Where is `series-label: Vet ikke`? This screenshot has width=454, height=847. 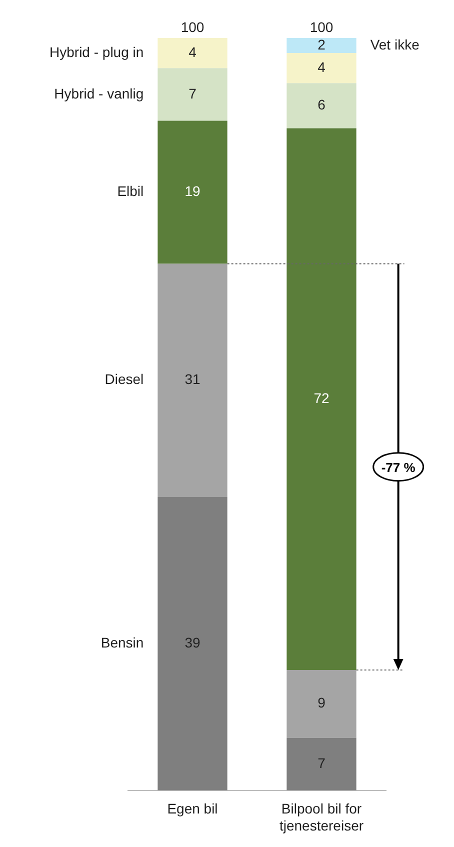 series-label: Vet ikke is located at coordinates (395, 44).